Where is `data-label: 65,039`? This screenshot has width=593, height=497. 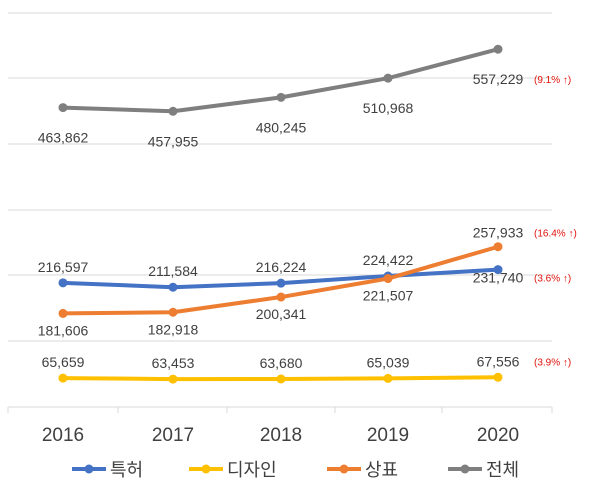 data-label: 65,039 is located at coordinates (388, 362).